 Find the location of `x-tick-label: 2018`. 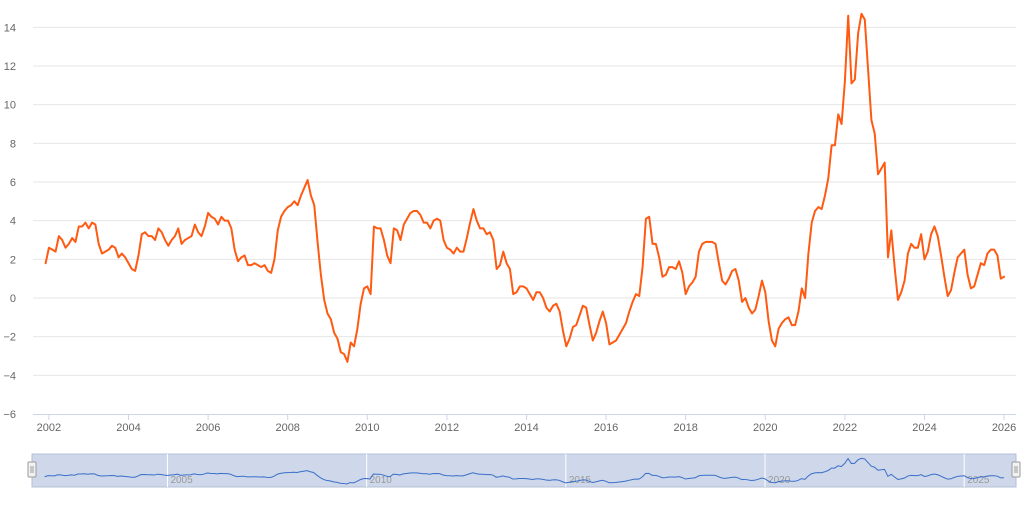

x-tick-label: 2018 is located at coordinates (685, 428).